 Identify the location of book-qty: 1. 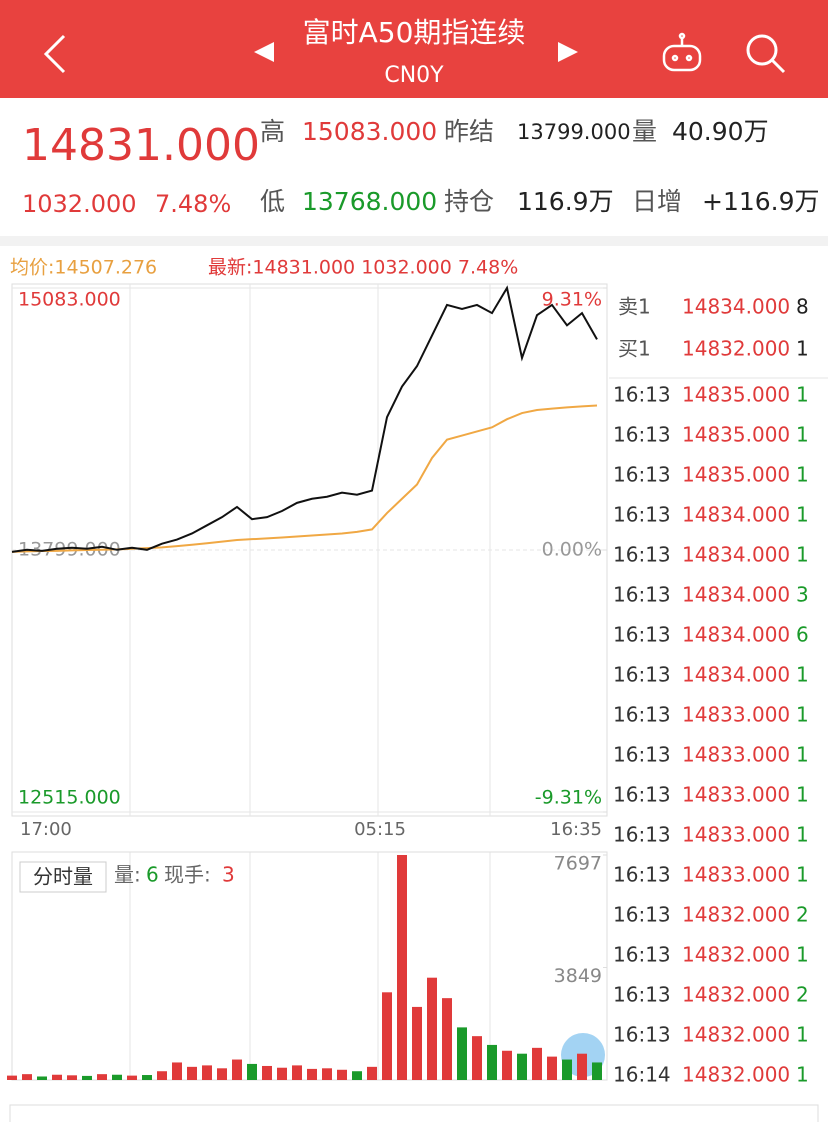
(802, 349).